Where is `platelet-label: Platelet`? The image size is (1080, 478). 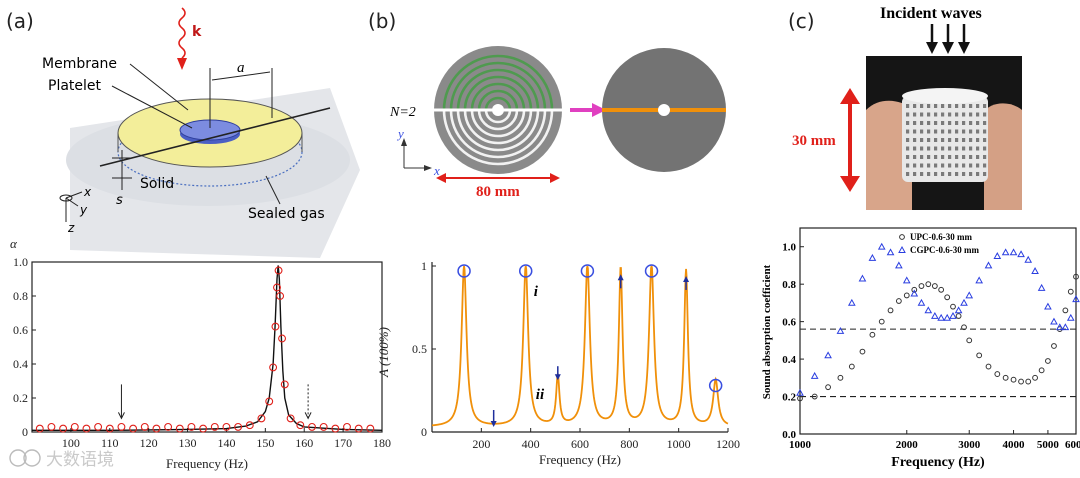
platelet-label: Platelet is located at coordinates (75, 86).